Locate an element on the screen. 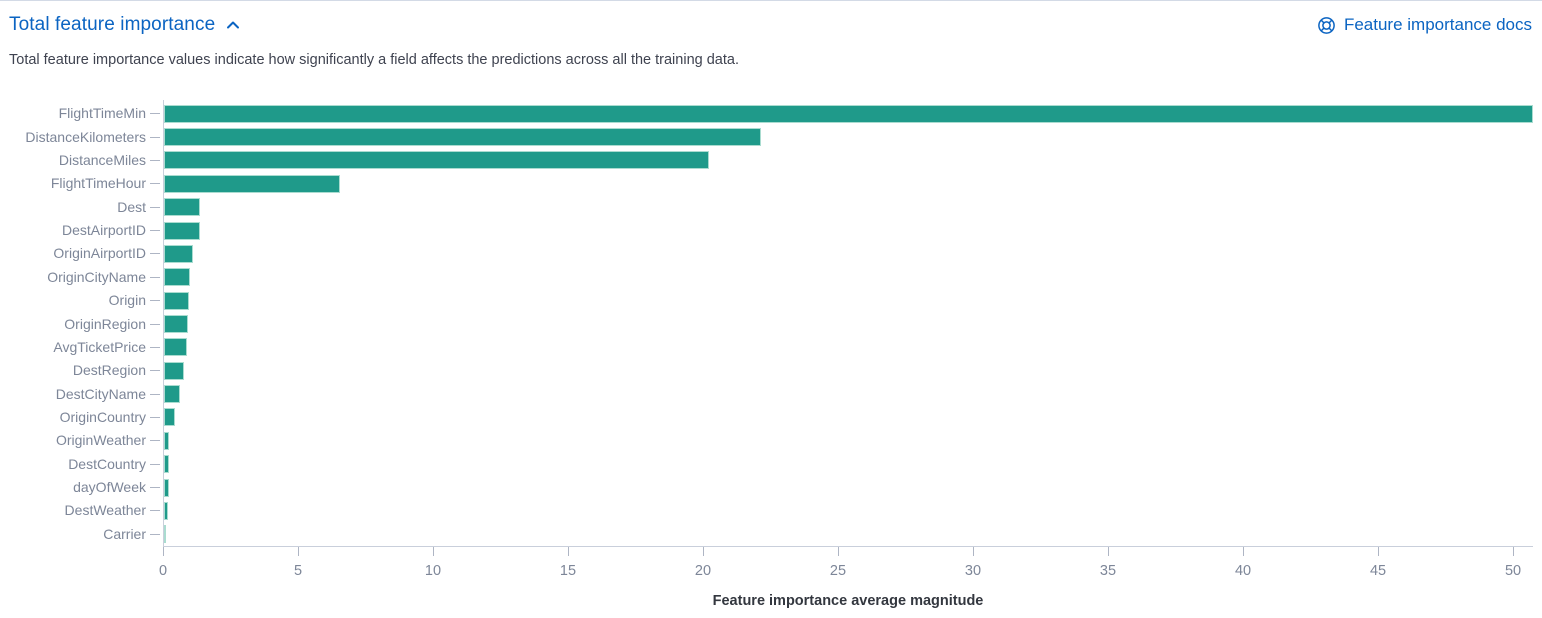  x-axis-tick-label: 0 is located at coordinates (163, 571).